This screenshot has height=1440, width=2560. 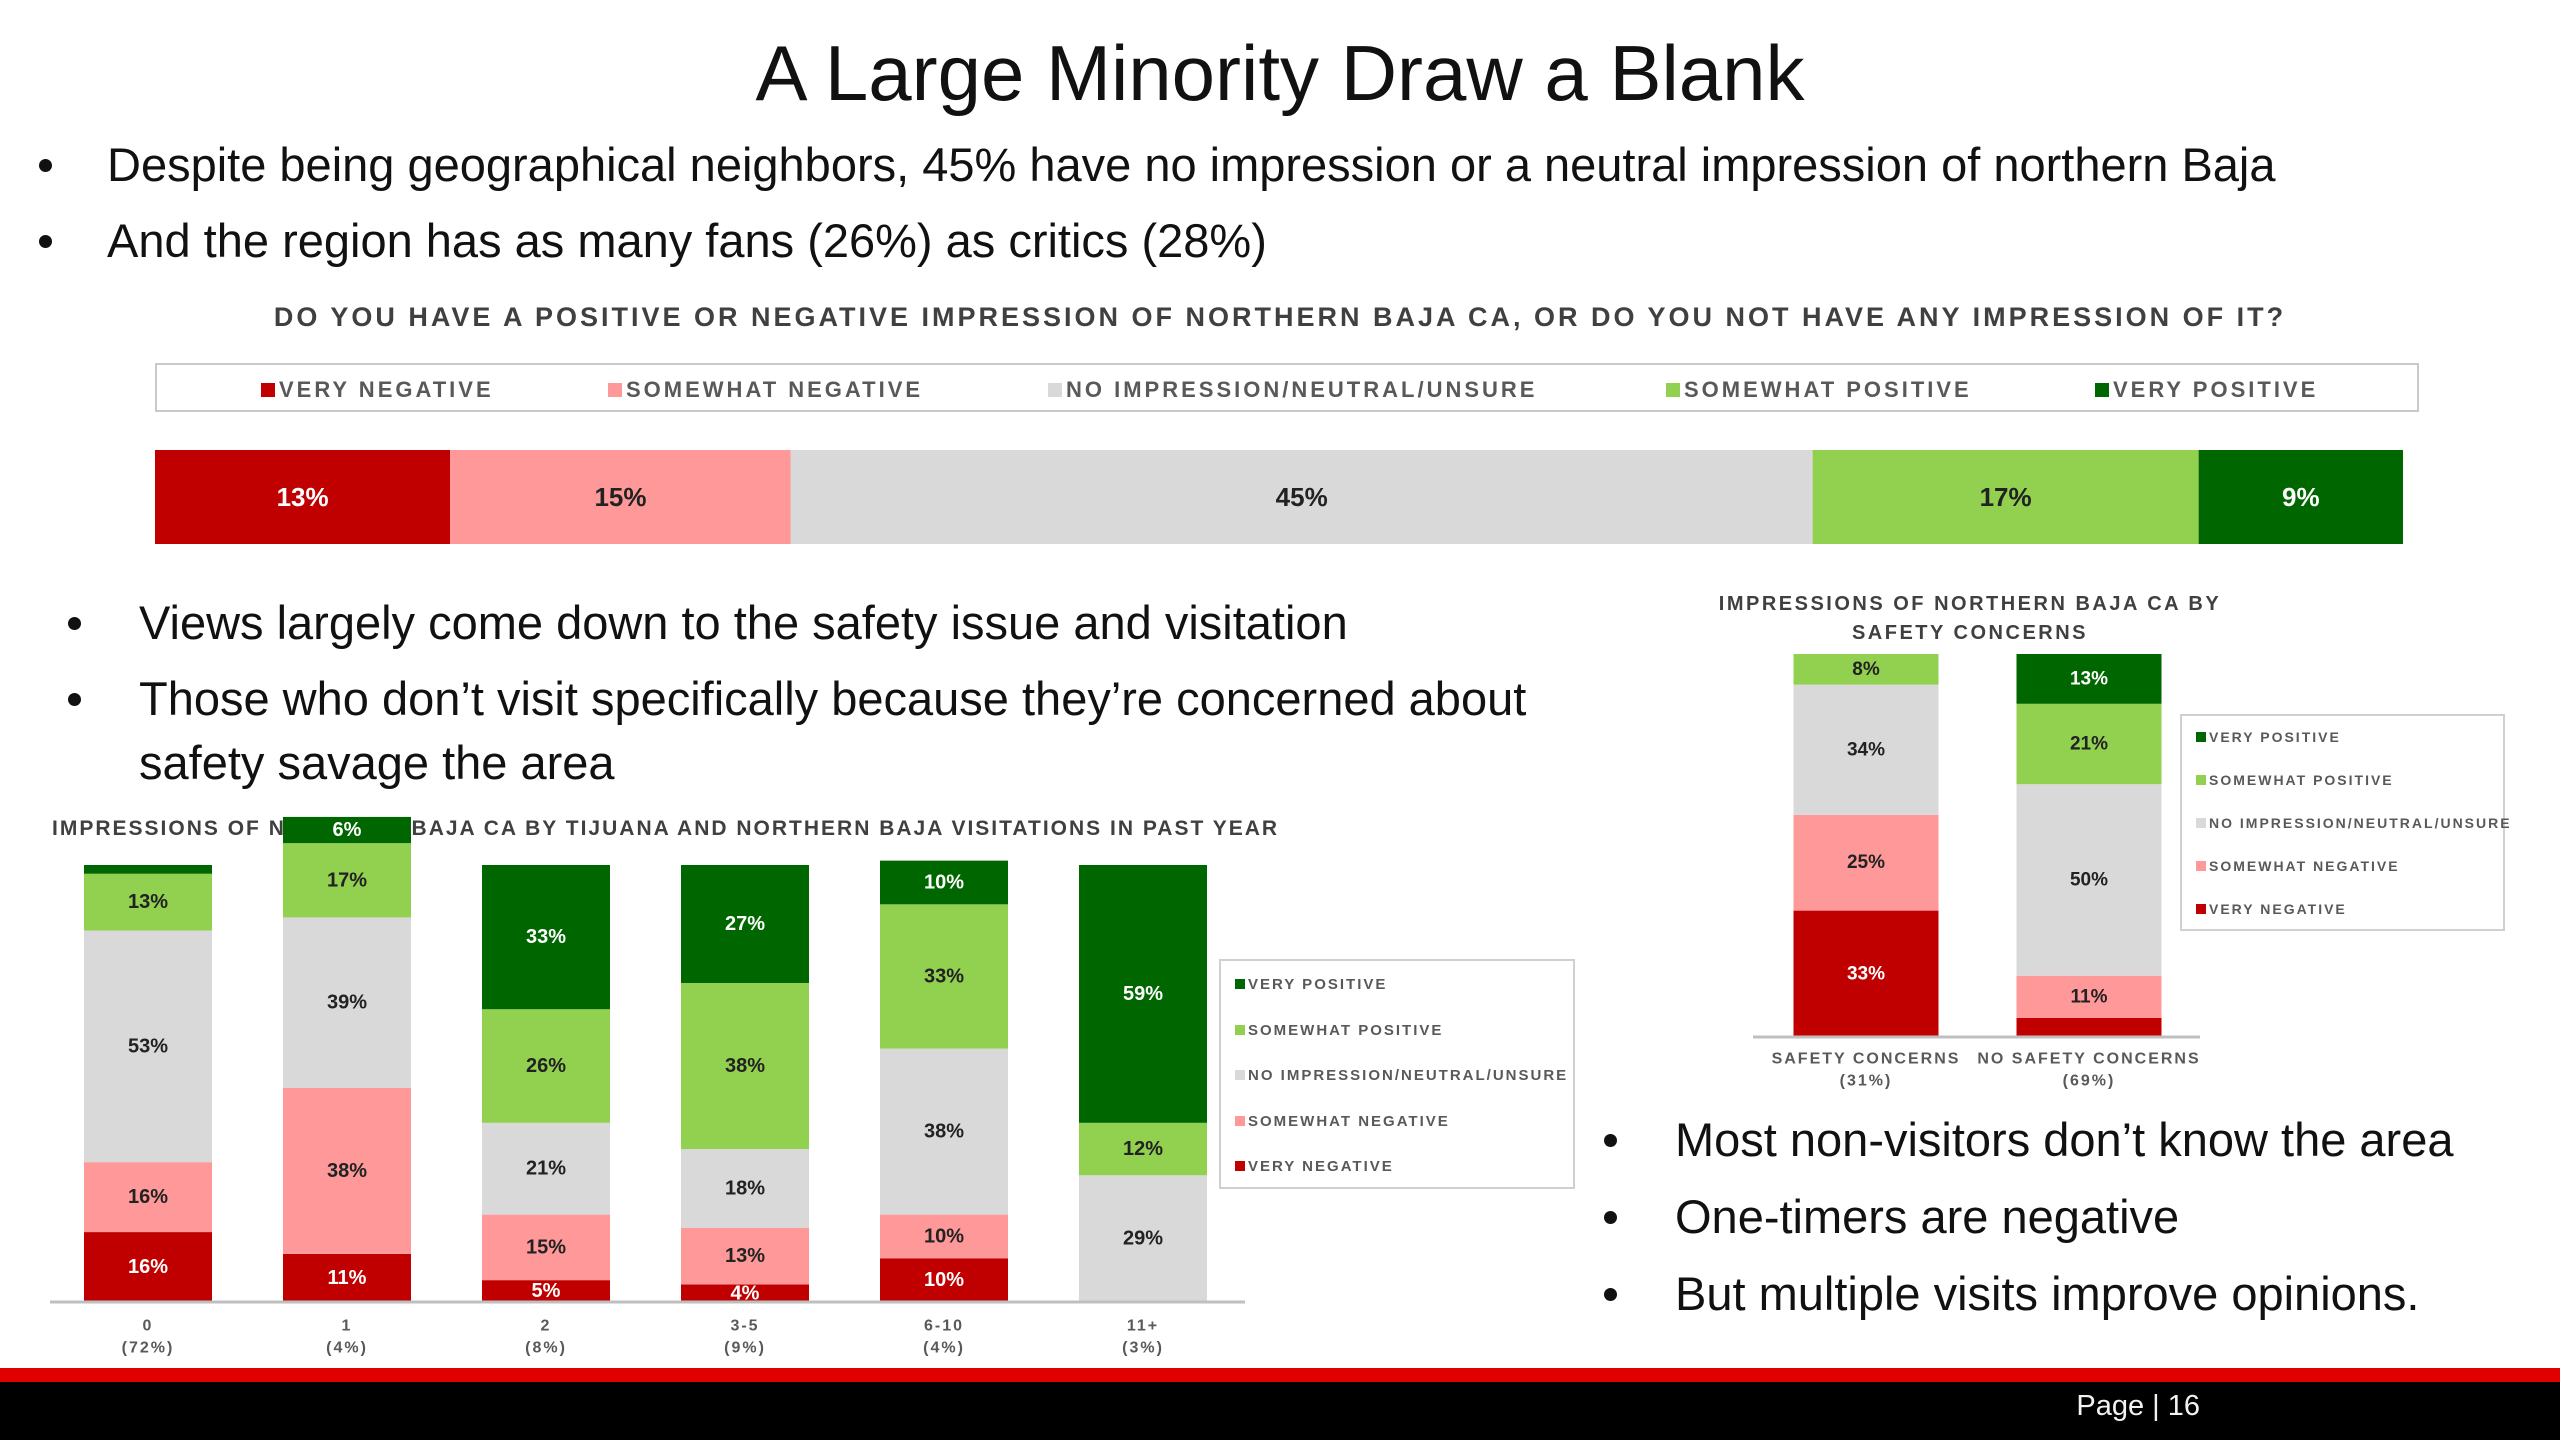 What do you see at coordinates (2064, 1139) in the screenshot?
I see `bullet-text: Most non-visitors don’t know the area` at bounding box center [2064, 1139].